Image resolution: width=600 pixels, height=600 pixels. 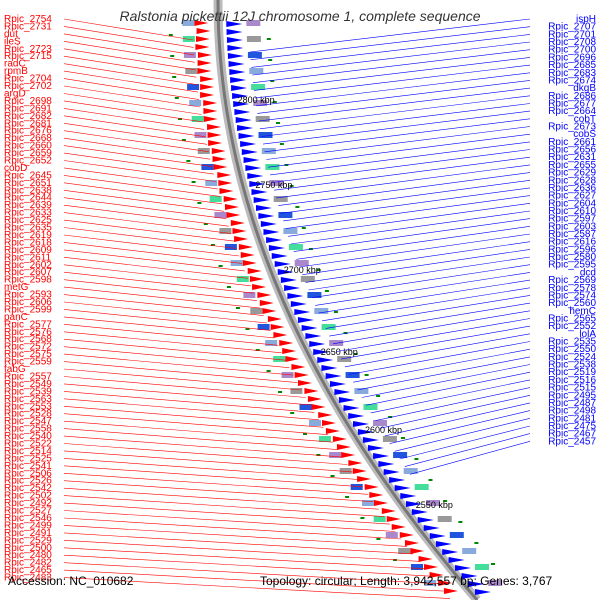 What do you see at coordinates (12, 41) in the screenshot?
I see `gene-label-left: ileS` at bounding box center [12, 41].